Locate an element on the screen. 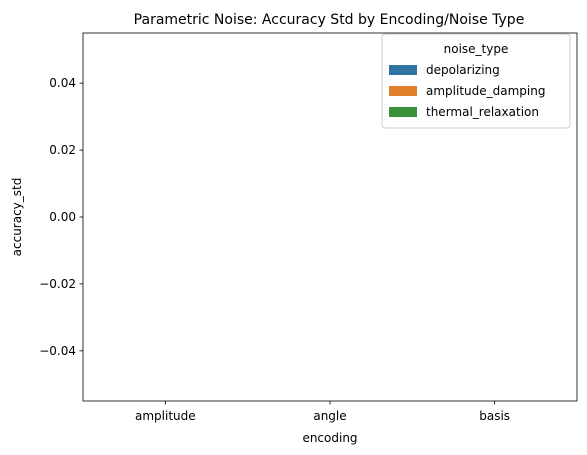 The height and width of the screenshot is (455, 587). y-axis-label: accuracy_std is located at coordinates (17, 217).